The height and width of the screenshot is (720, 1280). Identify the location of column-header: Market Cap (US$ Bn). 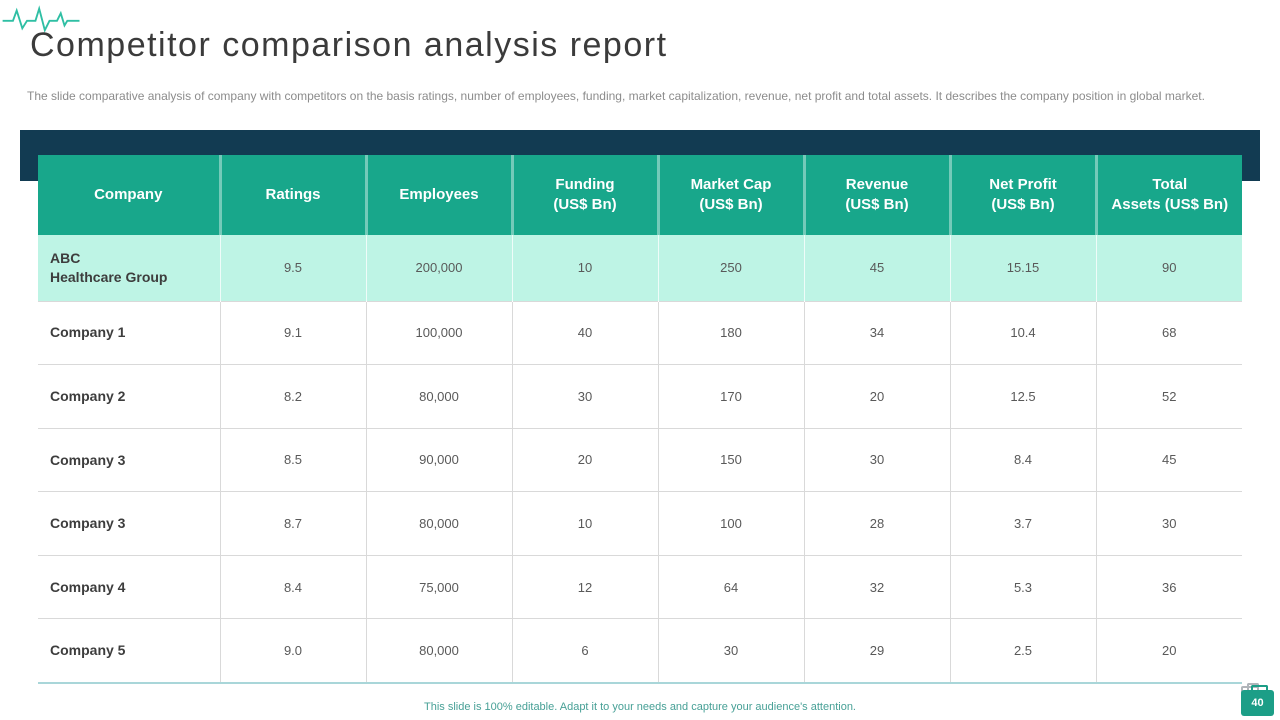
(730, 195).